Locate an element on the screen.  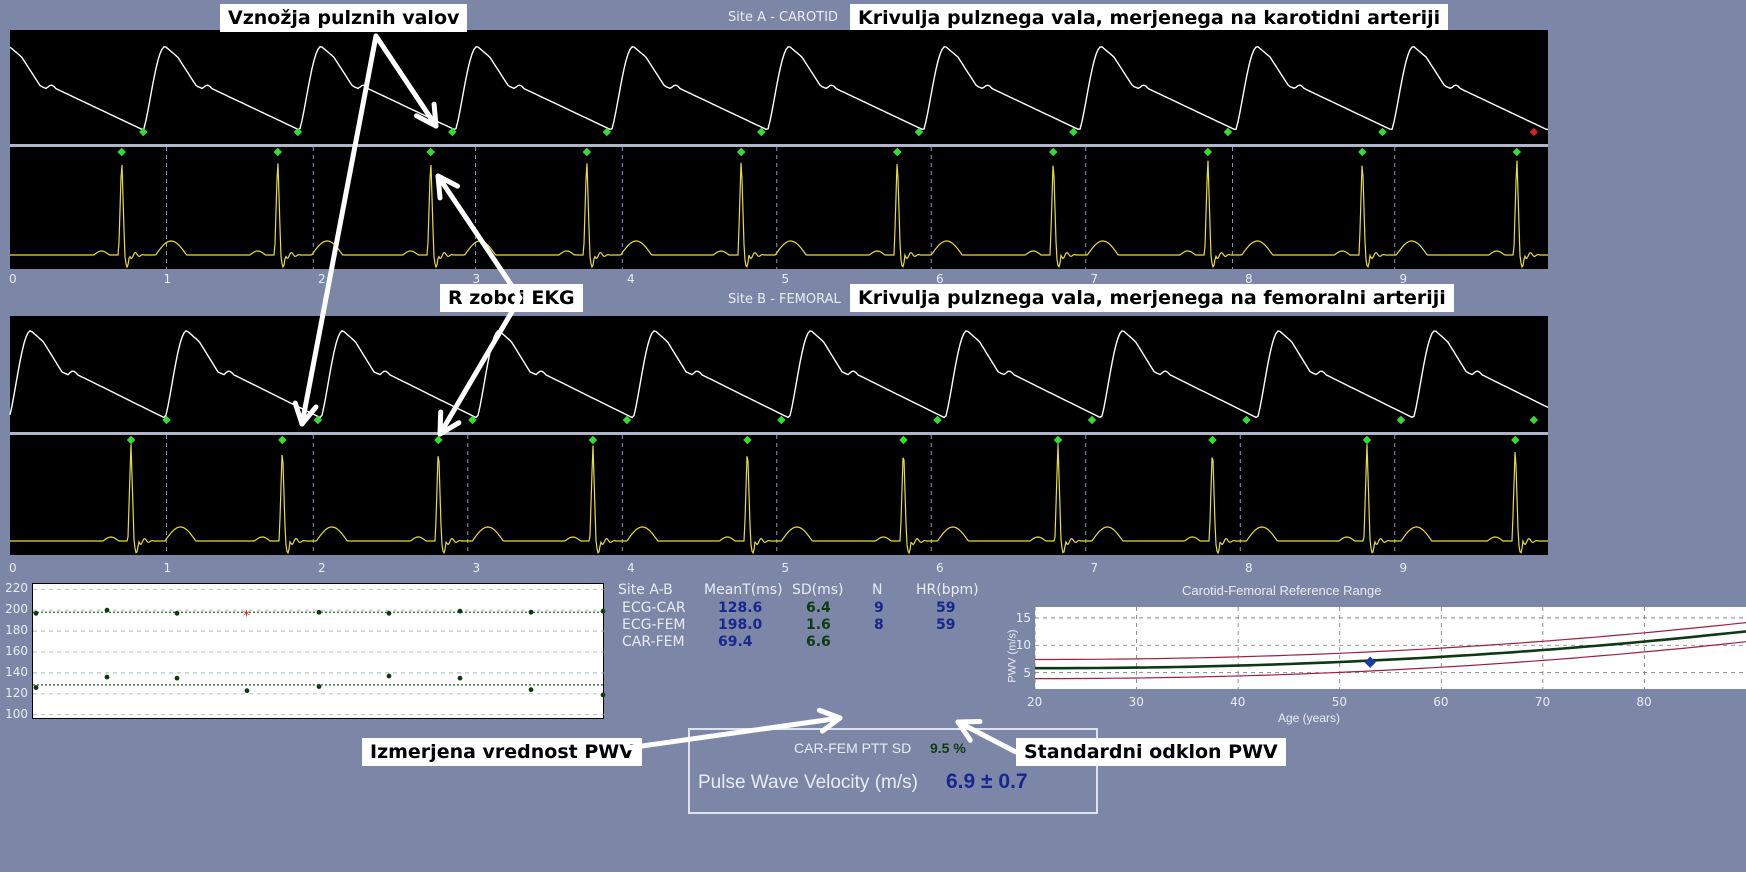
stats-cell-sd: 1.6 is located at coordinates (818, 625).